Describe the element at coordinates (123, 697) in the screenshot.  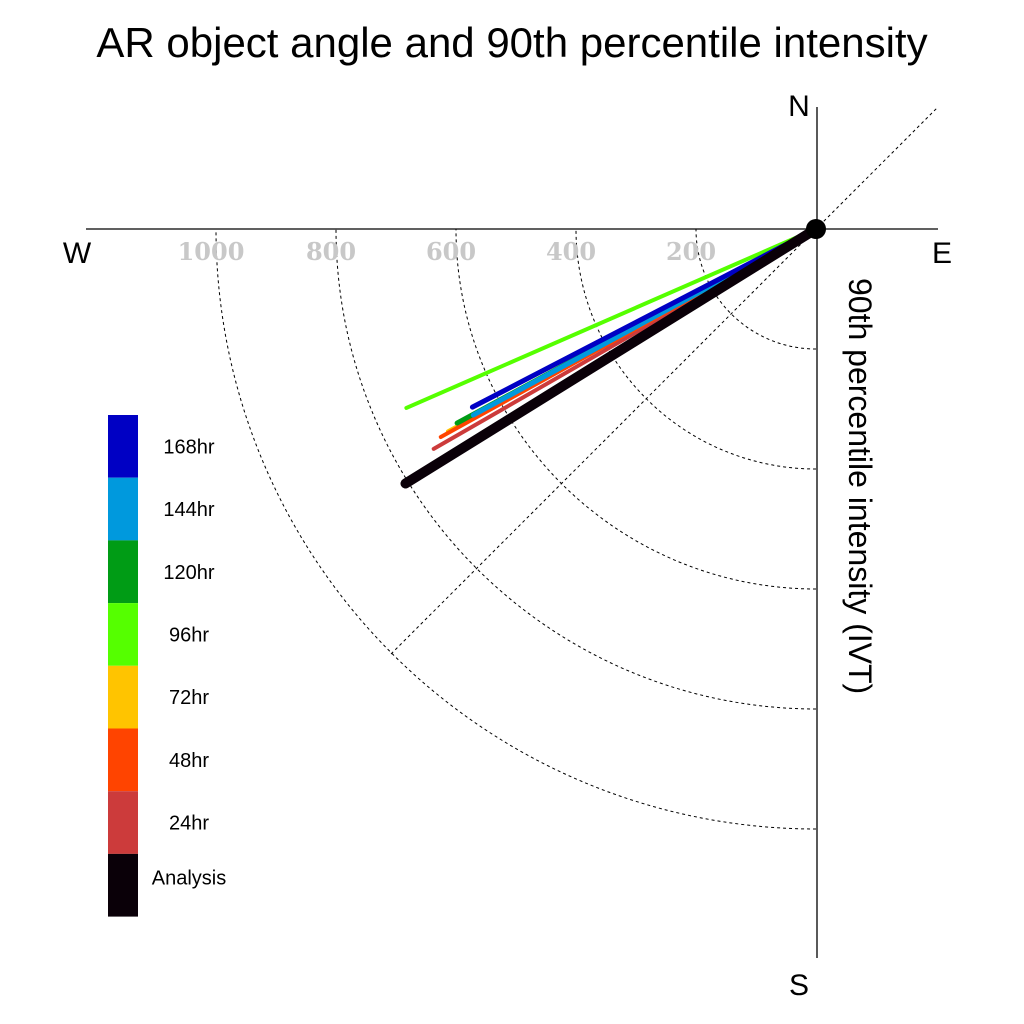
I see `legend-swatch-72hr` at that location.